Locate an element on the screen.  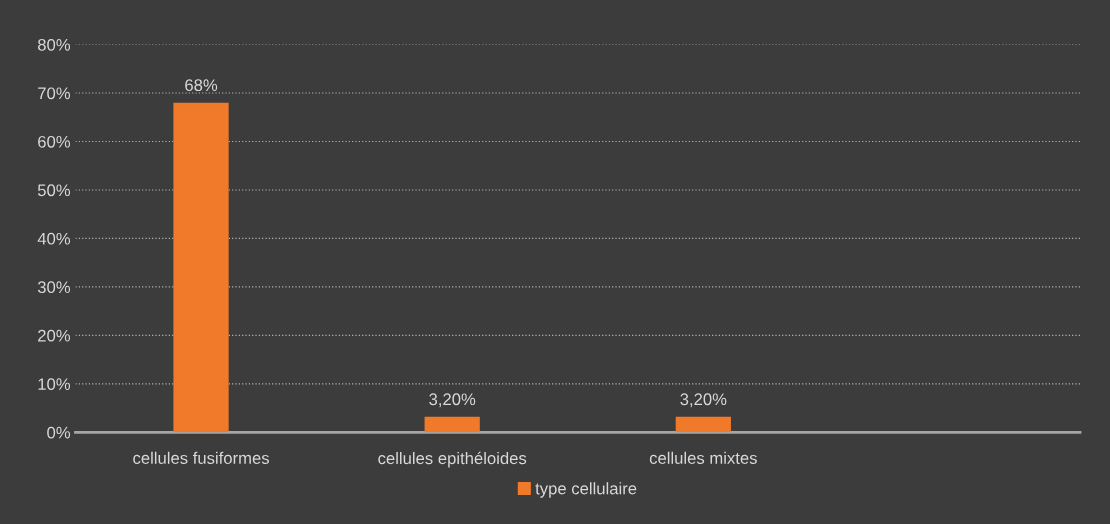
y-tick-label: 20% is located at coordinates (54, 335).